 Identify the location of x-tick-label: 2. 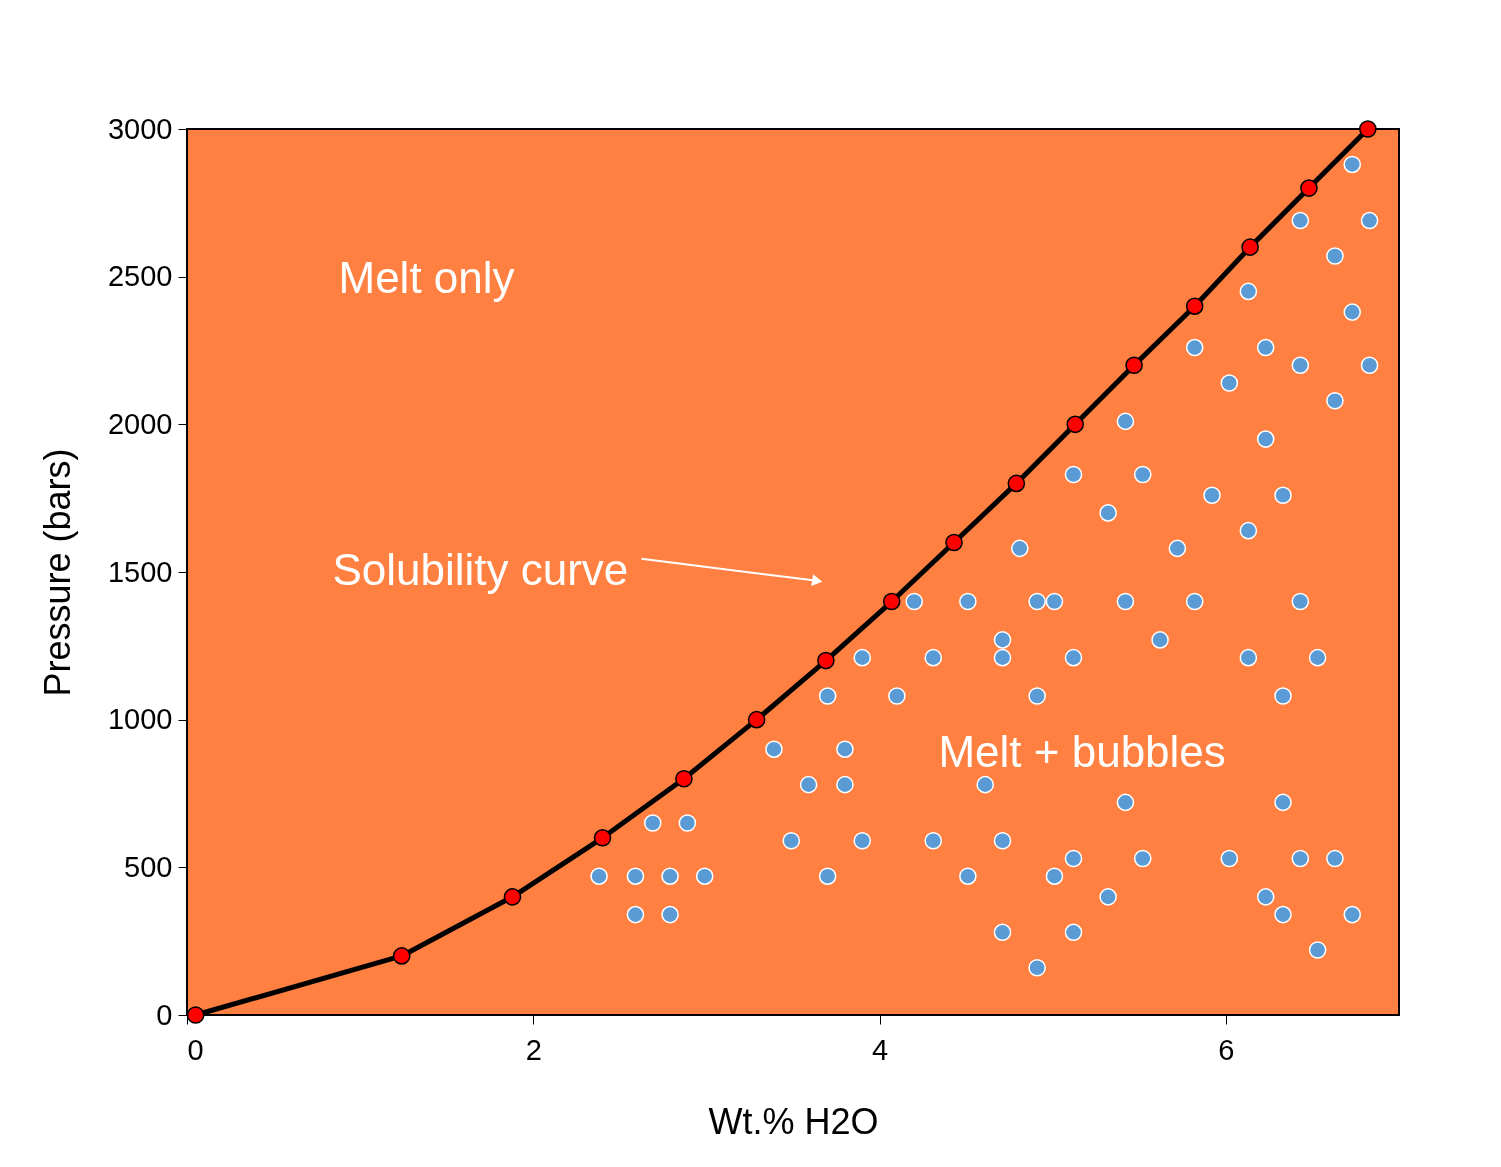
(533, 1049).